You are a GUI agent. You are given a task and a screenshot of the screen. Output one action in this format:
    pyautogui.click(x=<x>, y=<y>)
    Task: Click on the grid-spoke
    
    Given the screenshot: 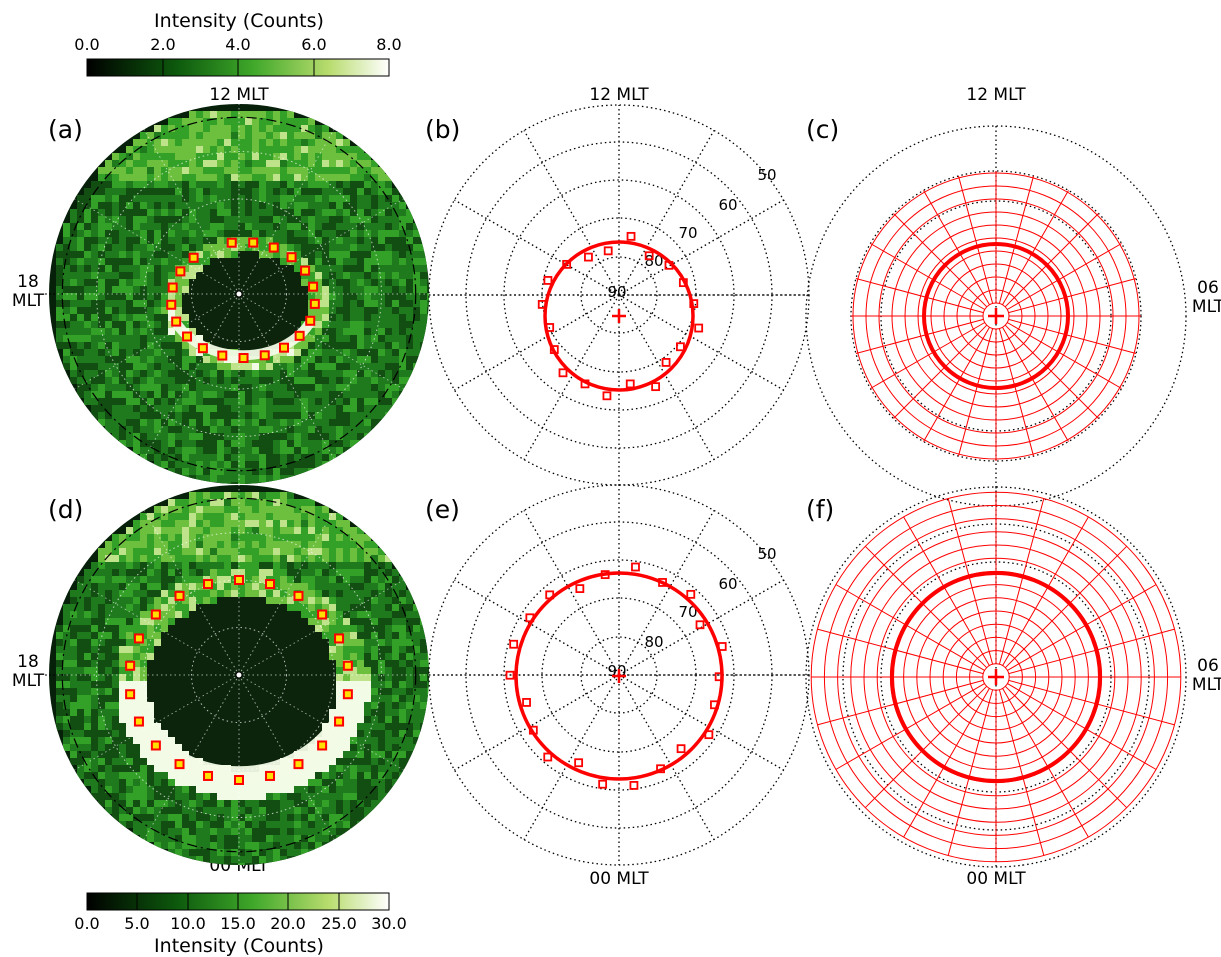 What is the action you would take?
    pyautogui.click(x=1091, y=651)
    